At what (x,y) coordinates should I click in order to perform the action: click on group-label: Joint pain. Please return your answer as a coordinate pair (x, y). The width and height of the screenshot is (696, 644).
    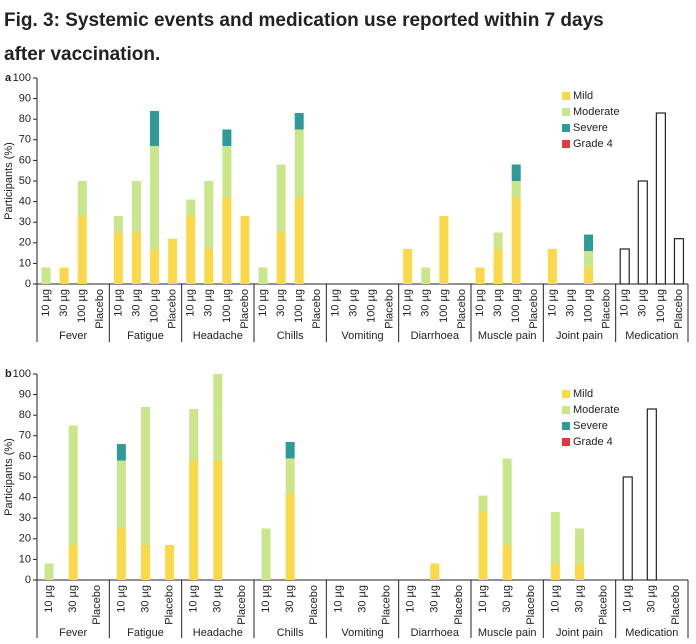
    Looking at the image, I should click on (579, 336).